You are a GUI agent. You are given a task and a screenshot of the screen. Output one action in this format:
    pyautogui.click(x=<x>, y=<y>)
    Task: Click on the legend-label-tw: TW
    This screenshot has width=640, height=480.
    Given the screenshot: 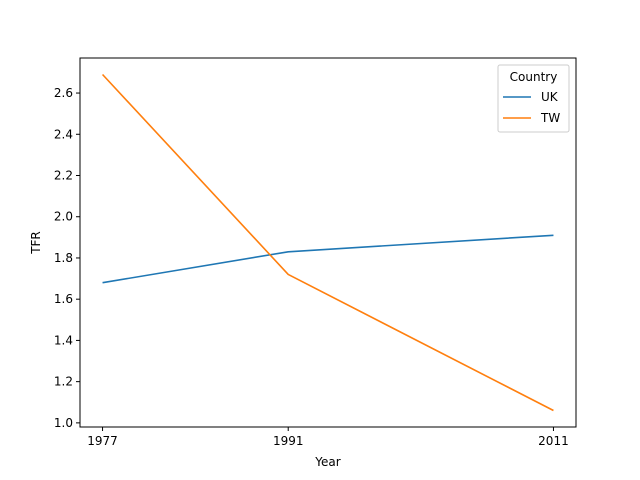 What is the action you would take?
    pyautogui.click(x=550, y=118)
    